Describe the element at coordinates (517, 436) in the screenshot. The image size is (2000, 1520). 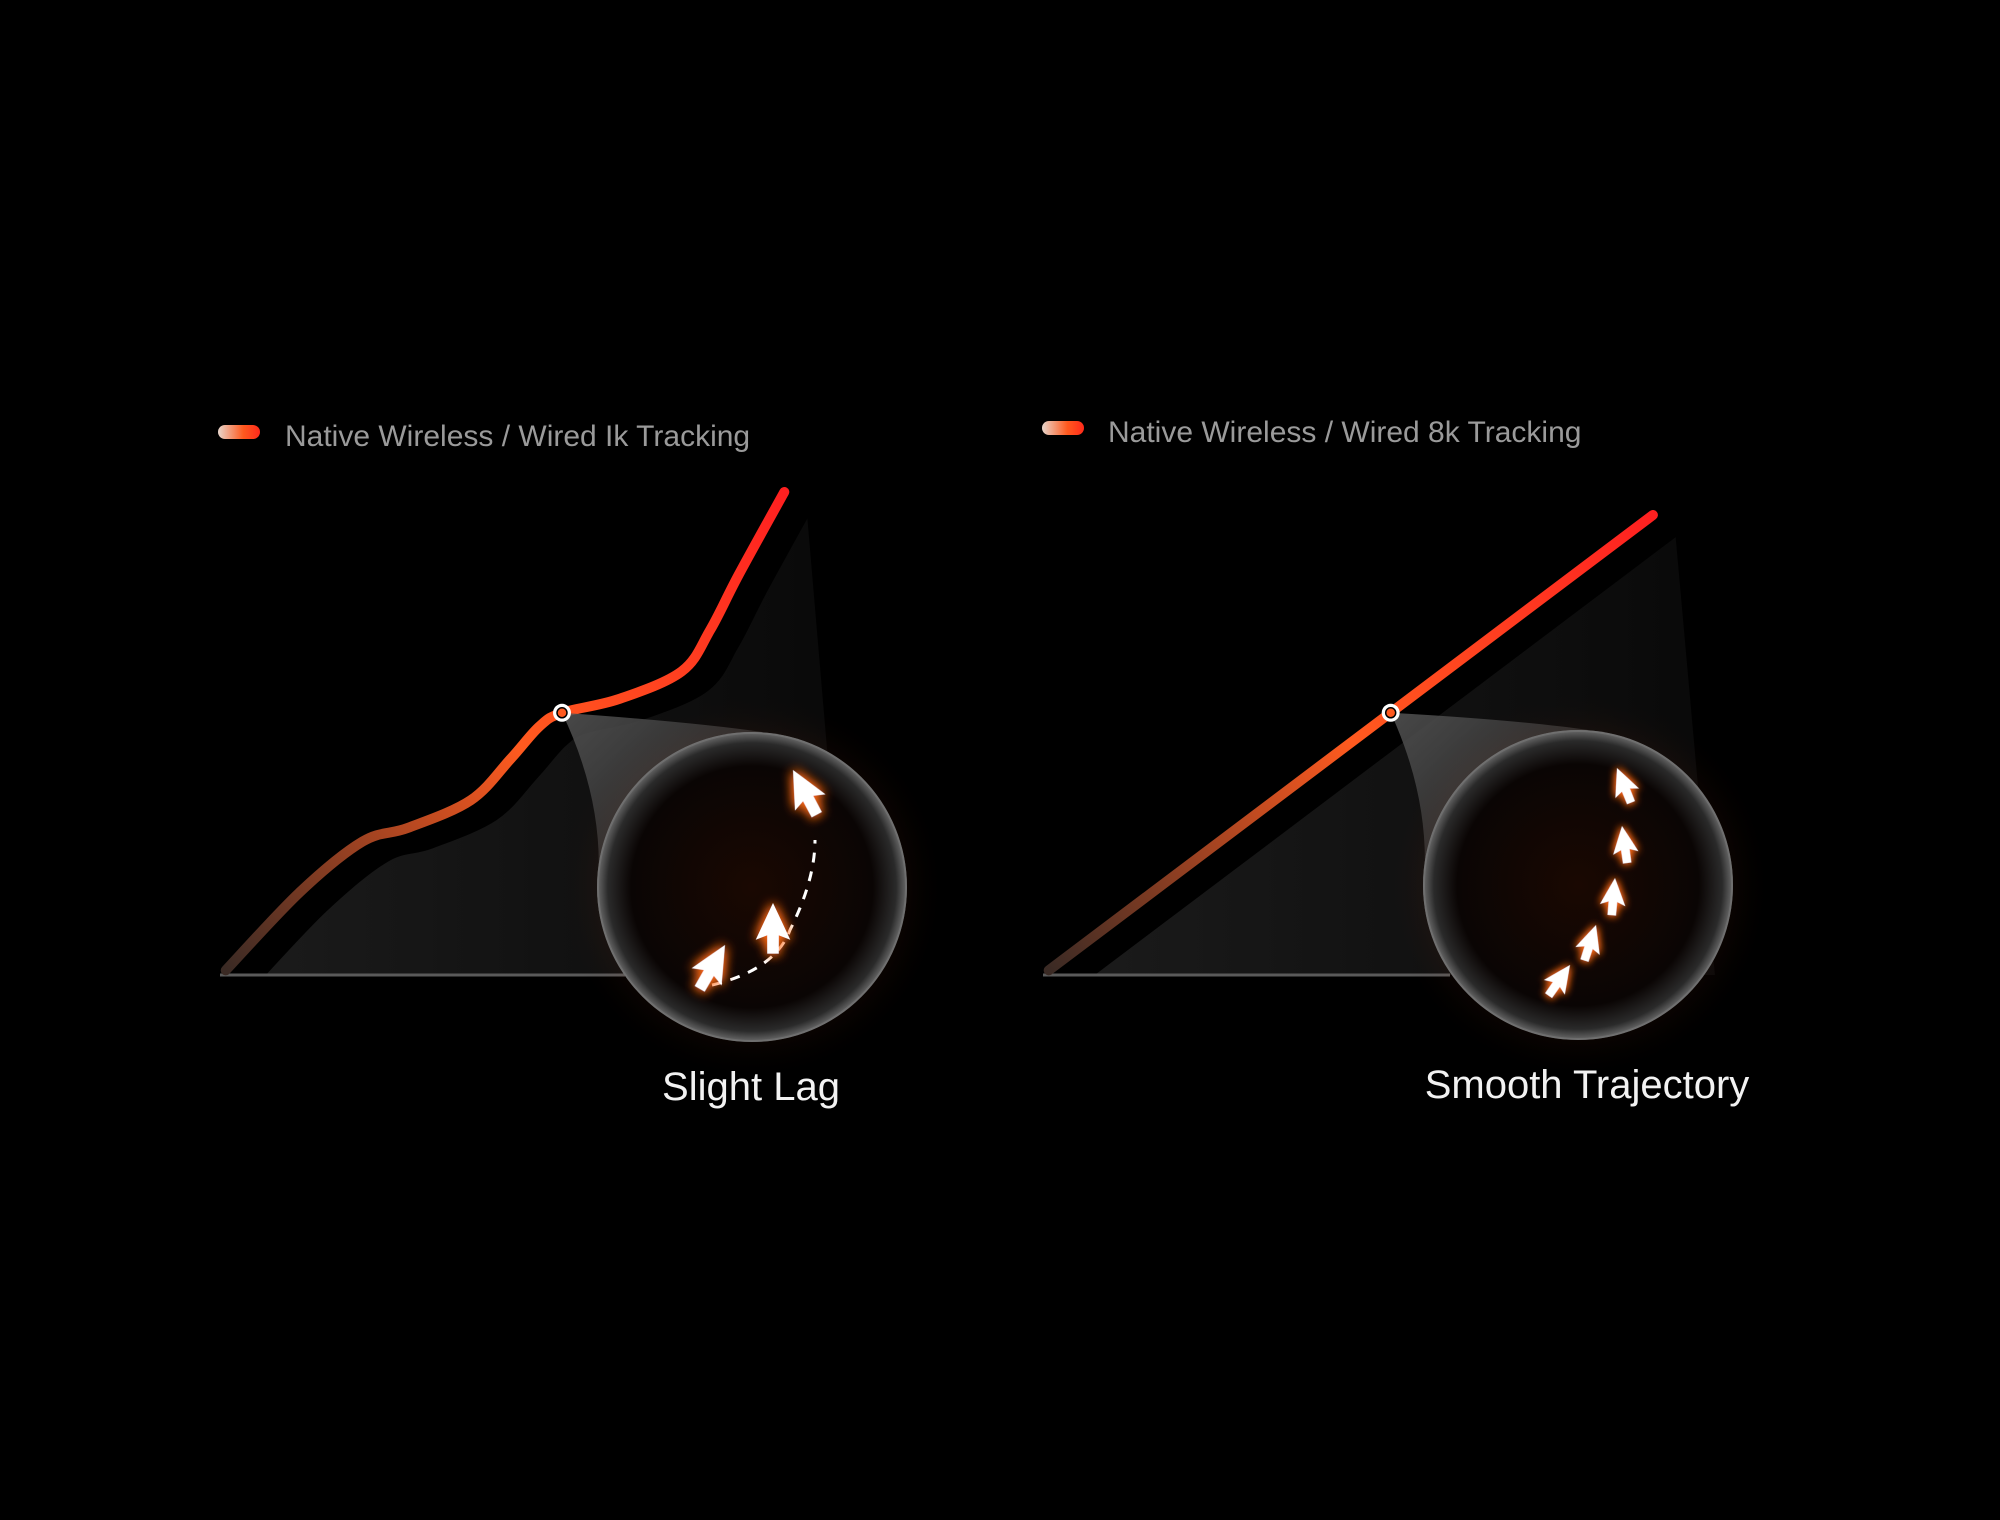
I see `legend-label-1k: Native Wireless / Wired Ik Tracking` at that location.